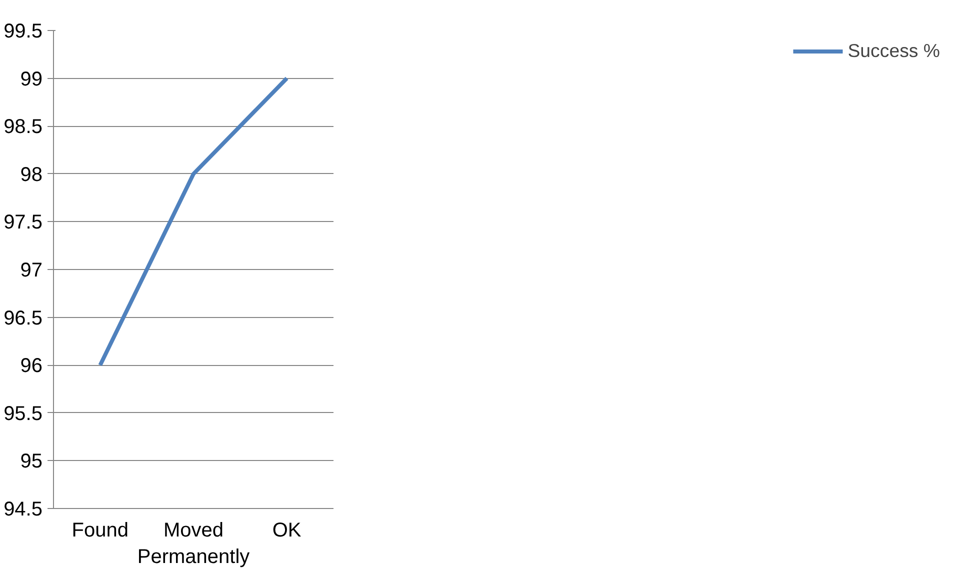 The image size is (958, 578). Describe the element at coordinates (31, 366) in the screenshot. I see `y-tick-label: 96` at that location.